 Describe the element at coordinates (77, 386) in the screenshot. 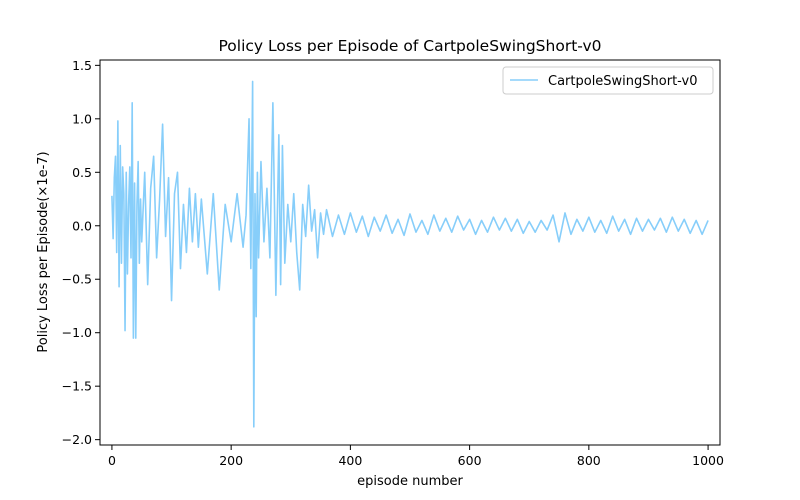

I see `y-tick-label: −1.5` at that location.